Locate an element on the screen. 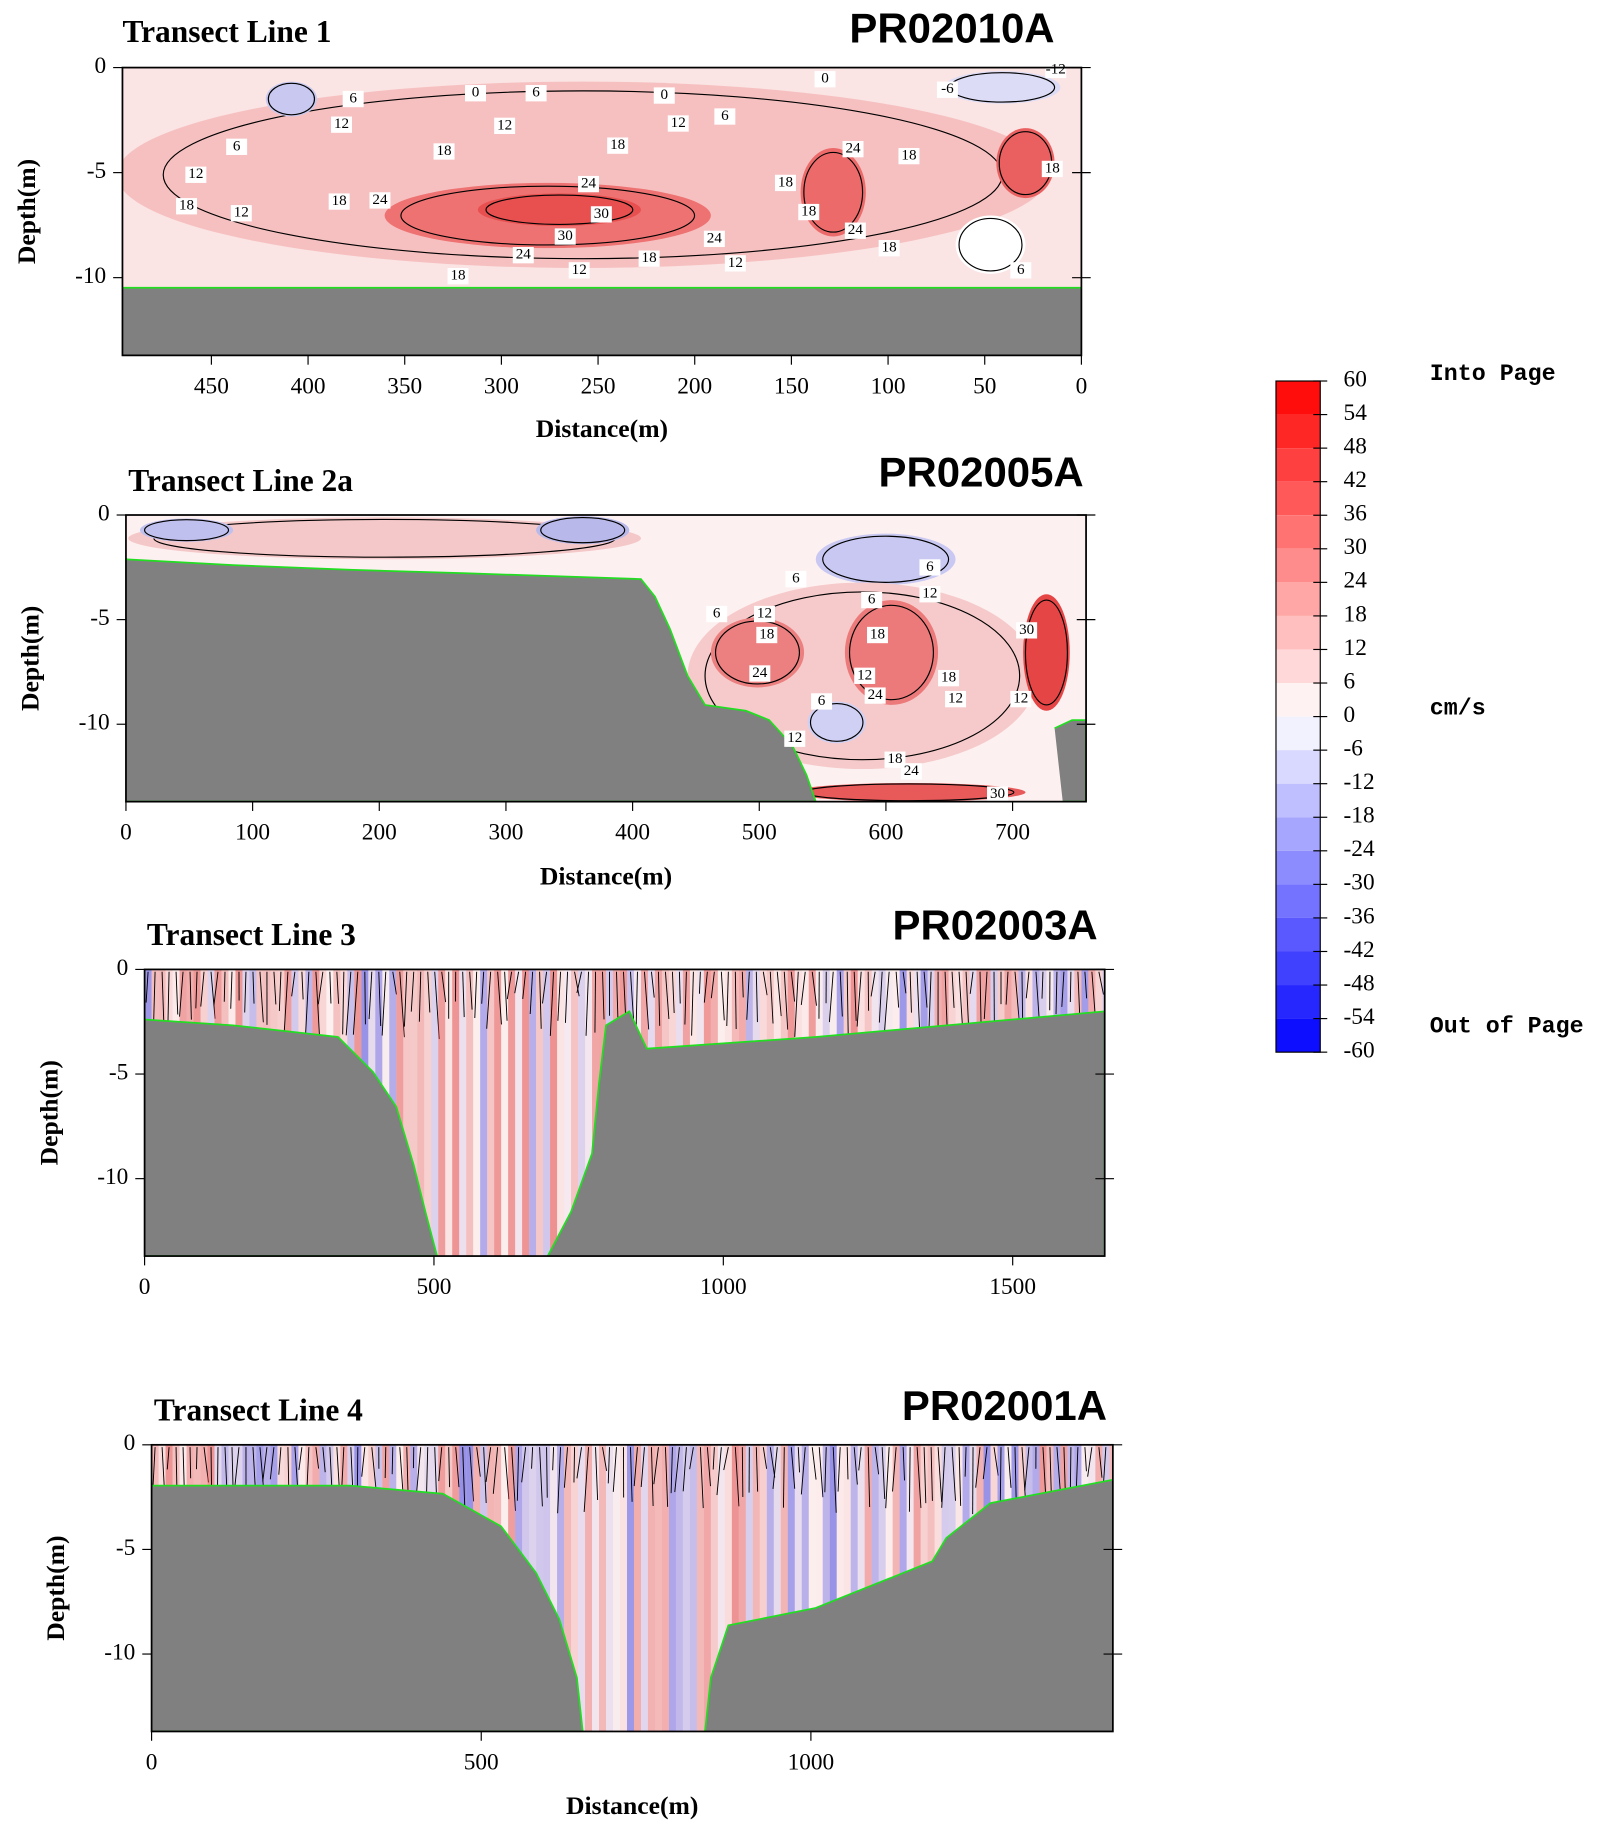 The width and height of the screenshot is (1614, 1827). colorbar-tick-label: 6 is located at coordinates (1350, 681).